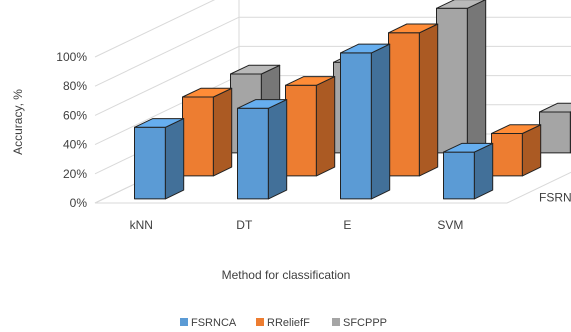 The image size is (571, 332). I want to click on legend: FSRNCA RReliefF SFCPPP, so click(283, 323).